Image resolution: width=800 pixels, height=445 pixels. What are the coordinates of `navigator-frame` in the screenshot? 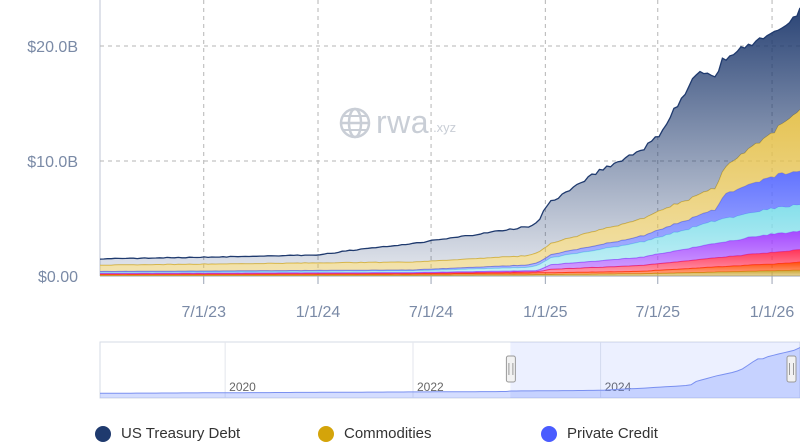 It's located at (449, 370).